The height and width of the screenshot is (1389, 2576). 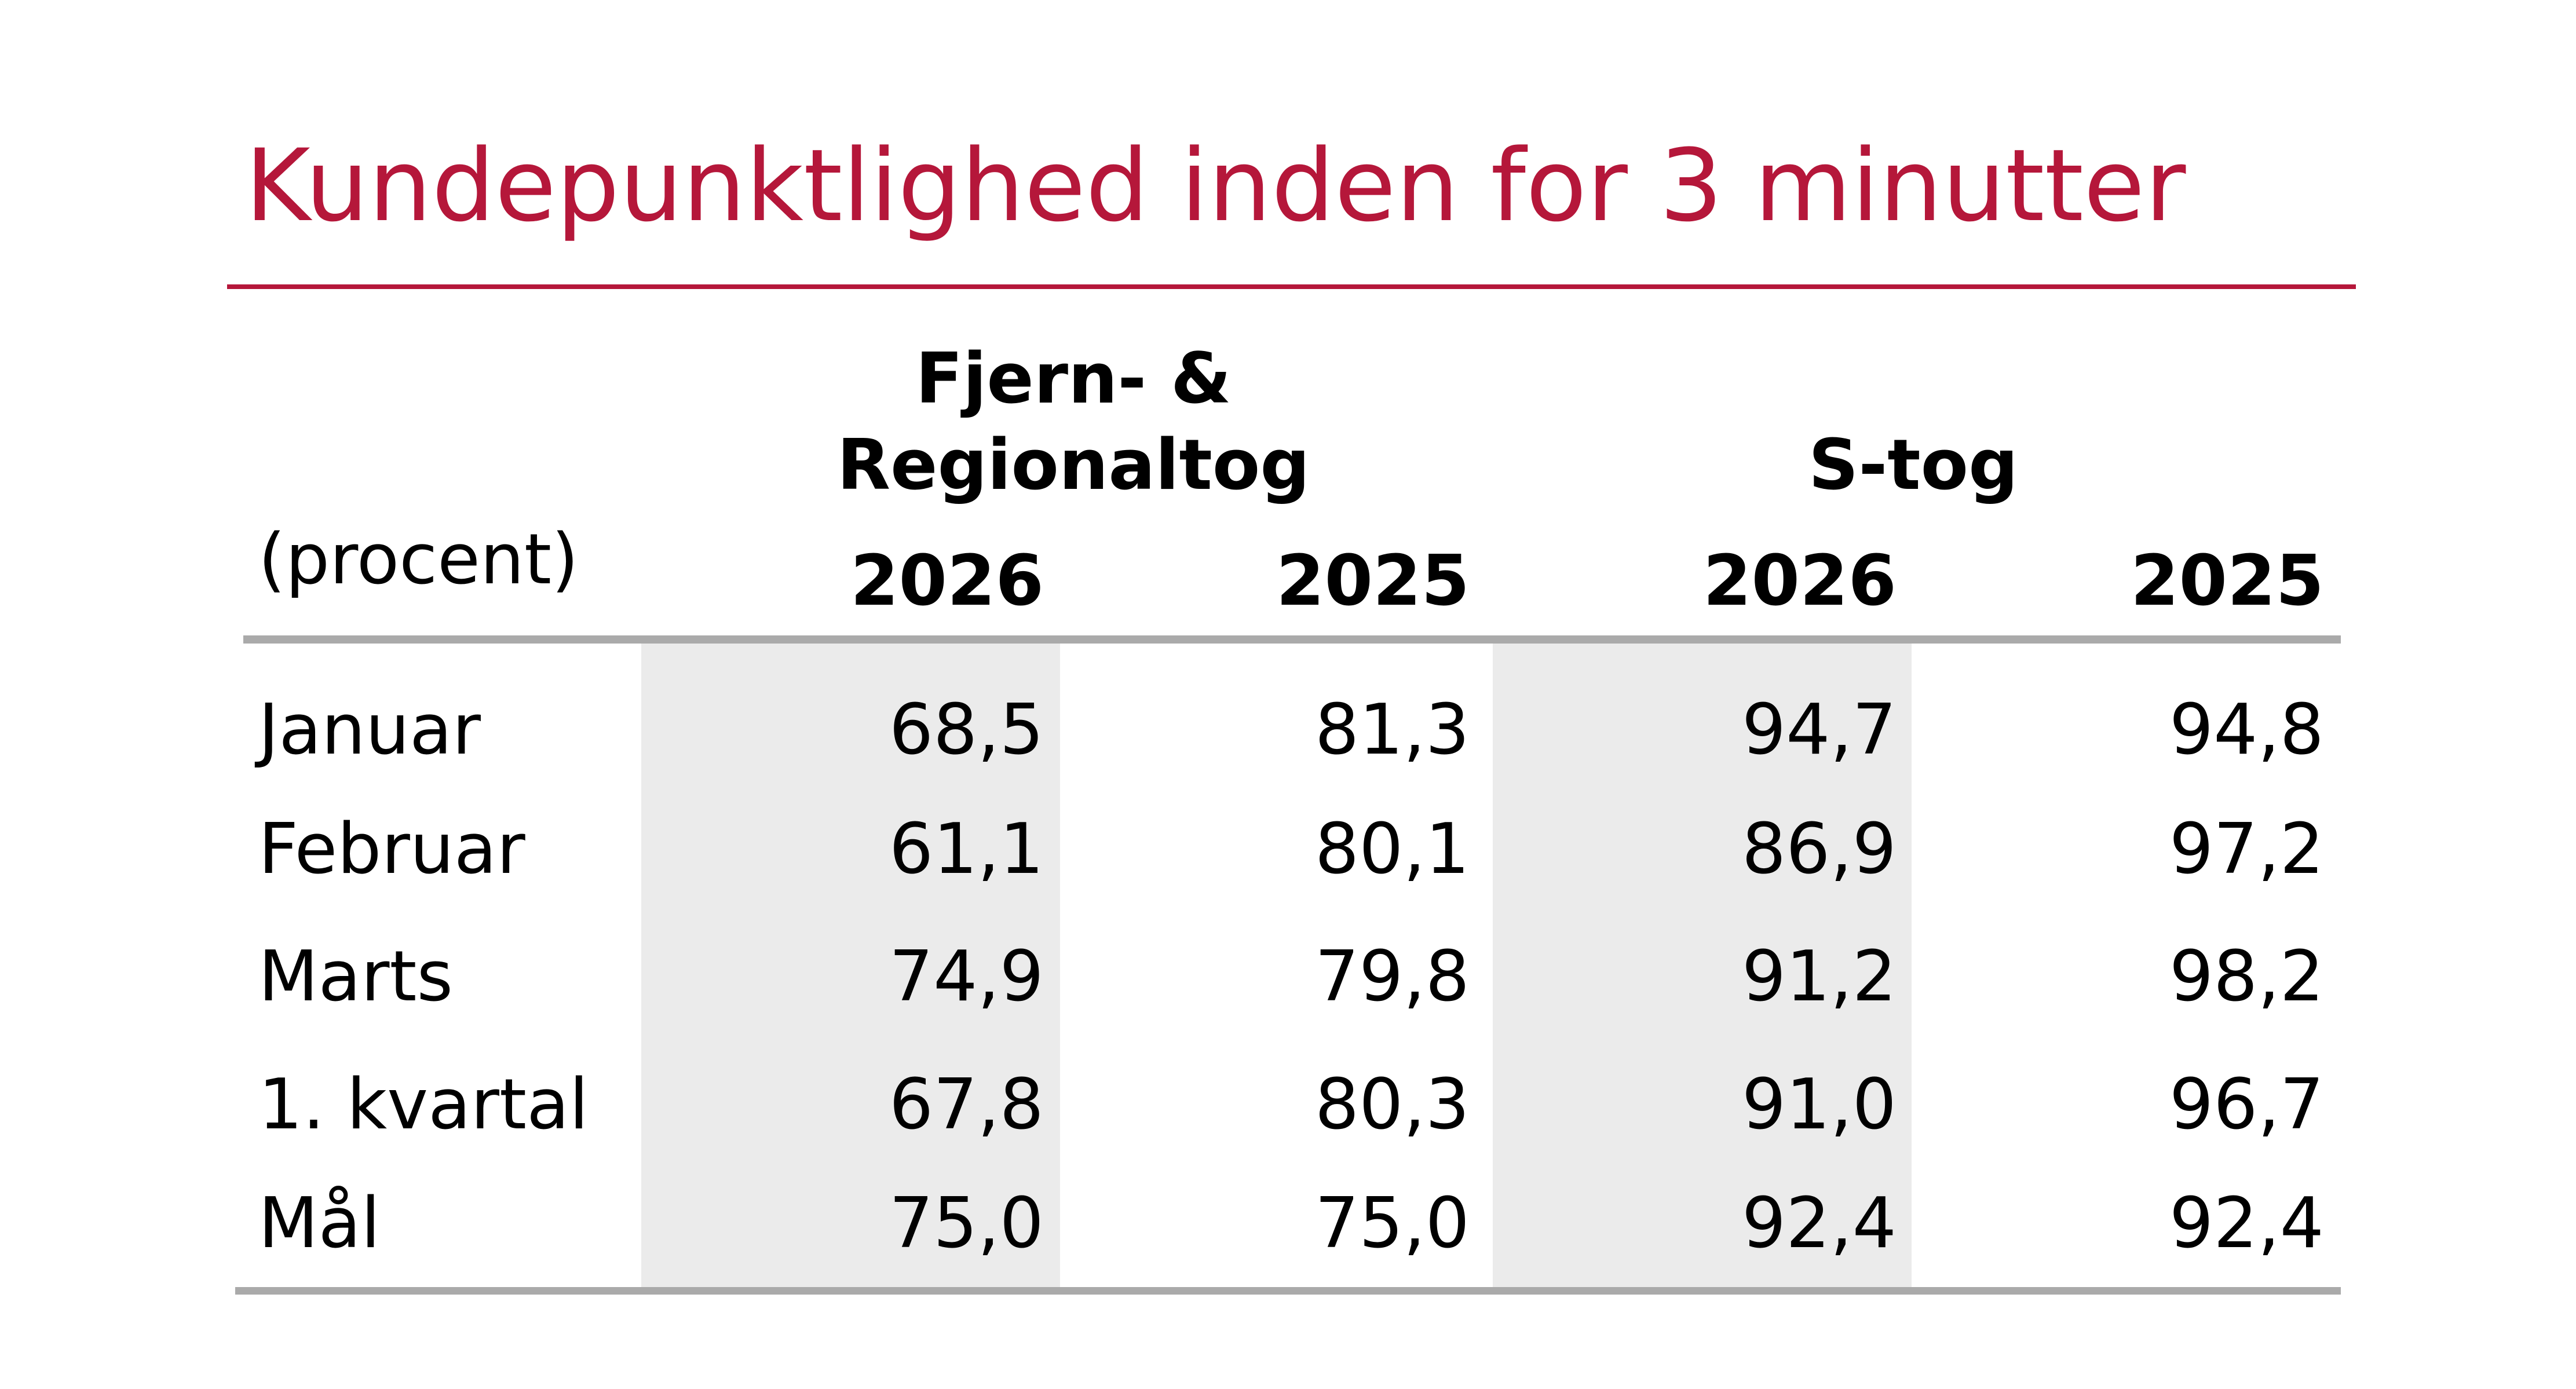 I want to click on cell-value: 67,8, so click(x=966, y=1105).